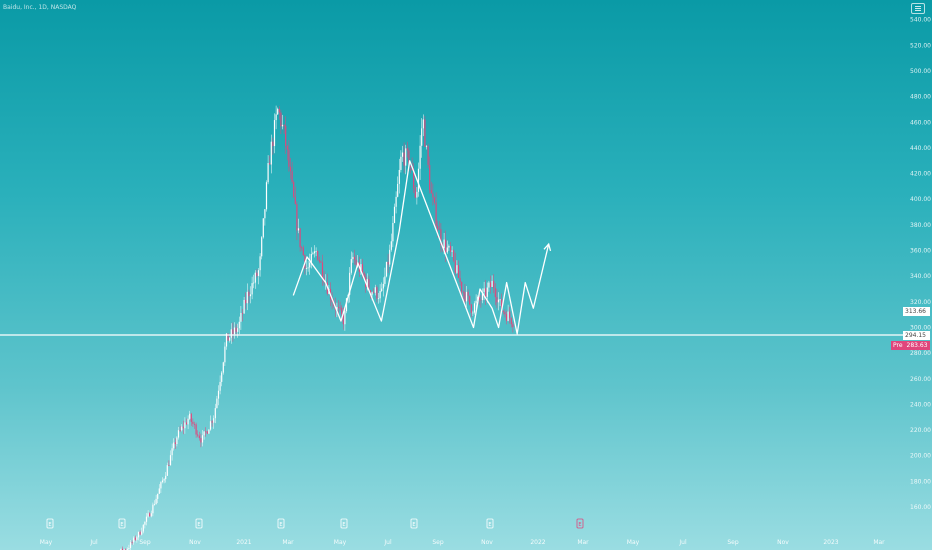 The image size is (932, 550). Describe the element at coordinates (920, 430) in the screenshot. I see `y-tick-label: 220.00` at that location.